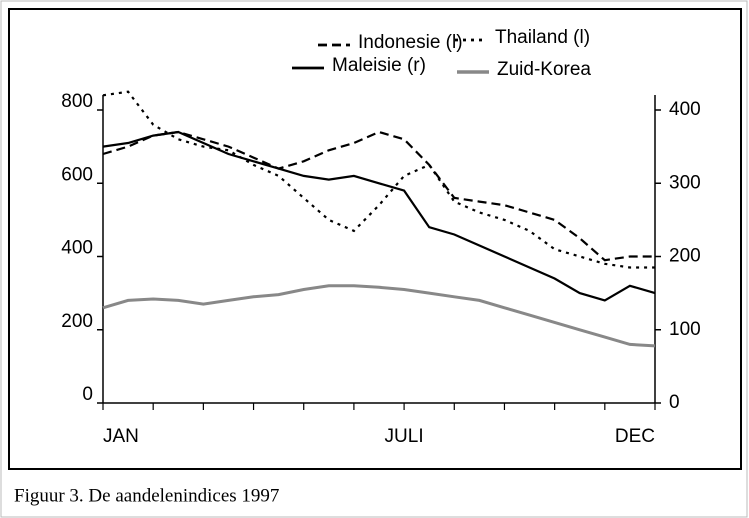 The width and height of the screenshot is (749, 518). What do you see at coordinates (146, 495) in the screenshot?
I see `caption: Figuur 3. De aandelenindices 1997` at bounding box center [146, 495].